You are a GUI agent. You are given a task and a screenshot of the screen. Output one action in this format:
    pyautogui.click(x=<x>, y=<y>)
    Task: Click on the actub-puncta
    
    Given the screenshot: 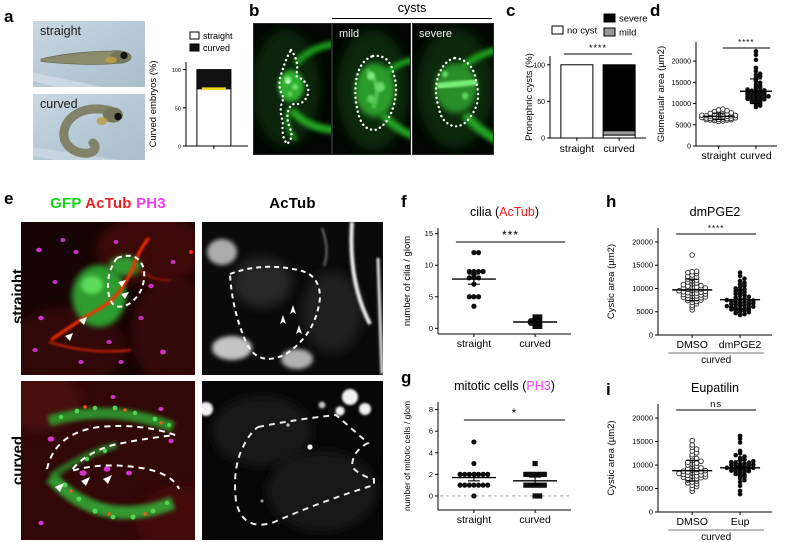 What is the action you would take?
    pyautogui.click(x=116, y=460)
    